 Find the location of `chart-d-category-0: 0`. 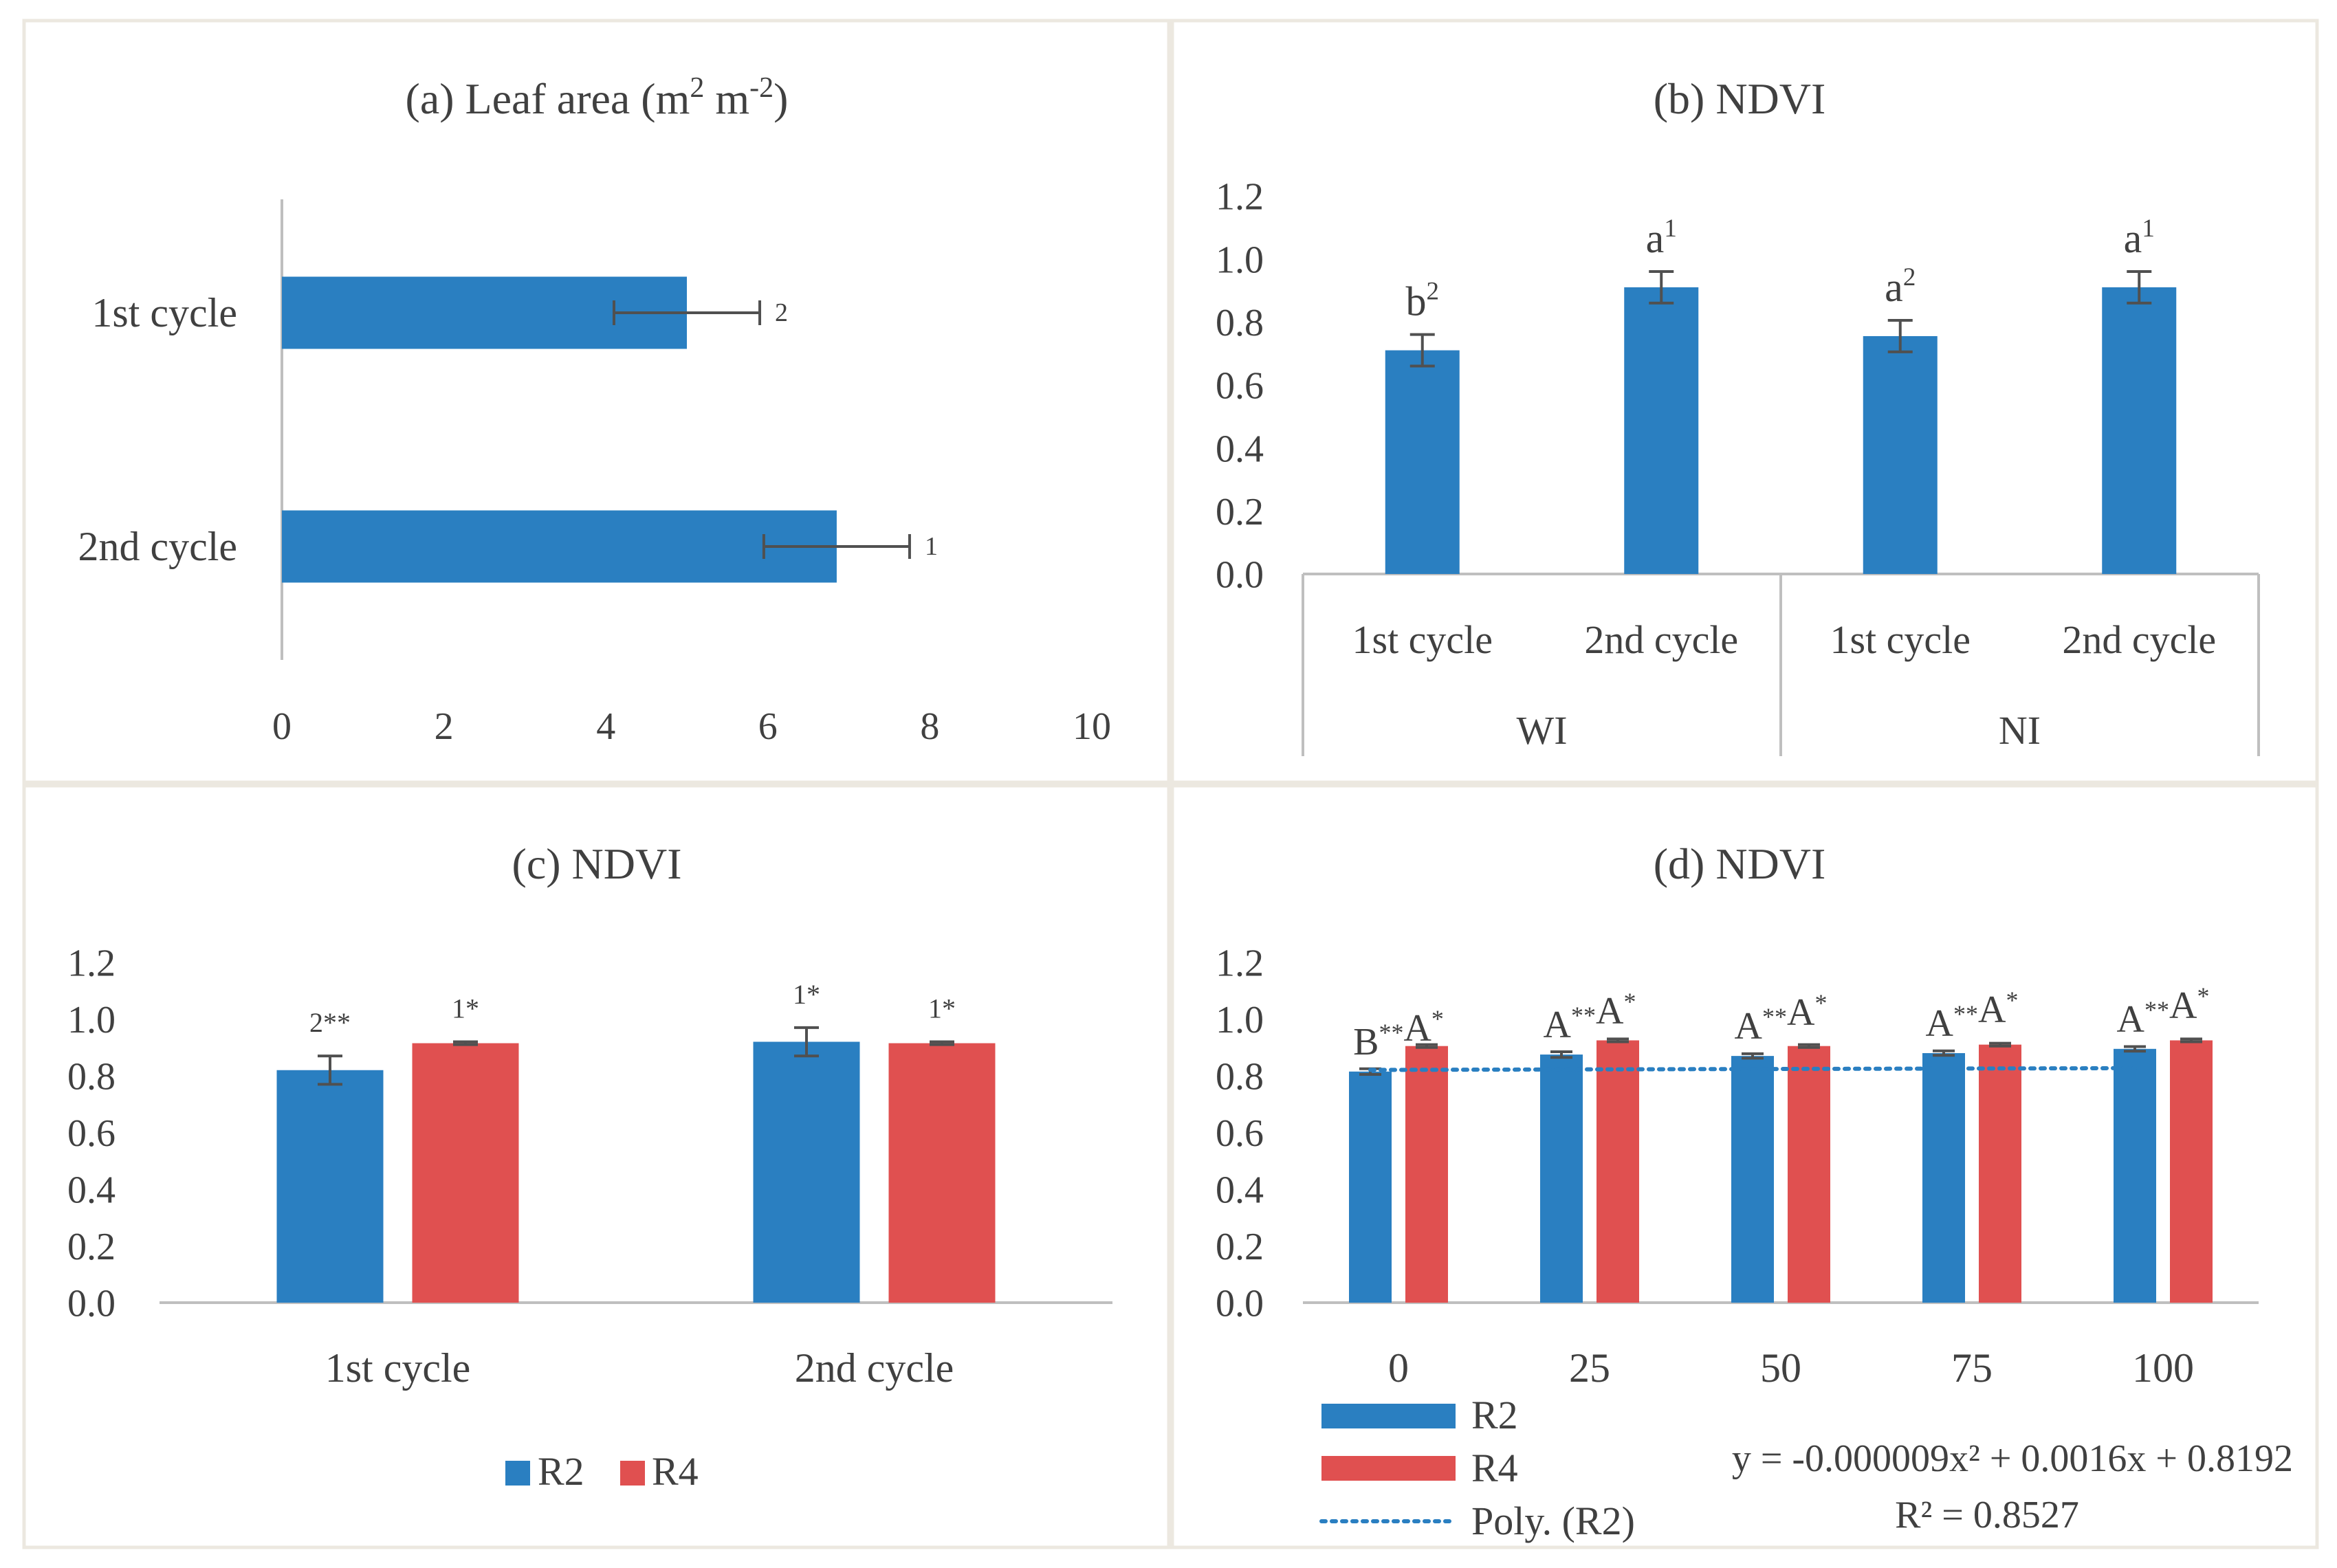

chart-d-category-0: 0 is located at coordinates (1398, 1368).